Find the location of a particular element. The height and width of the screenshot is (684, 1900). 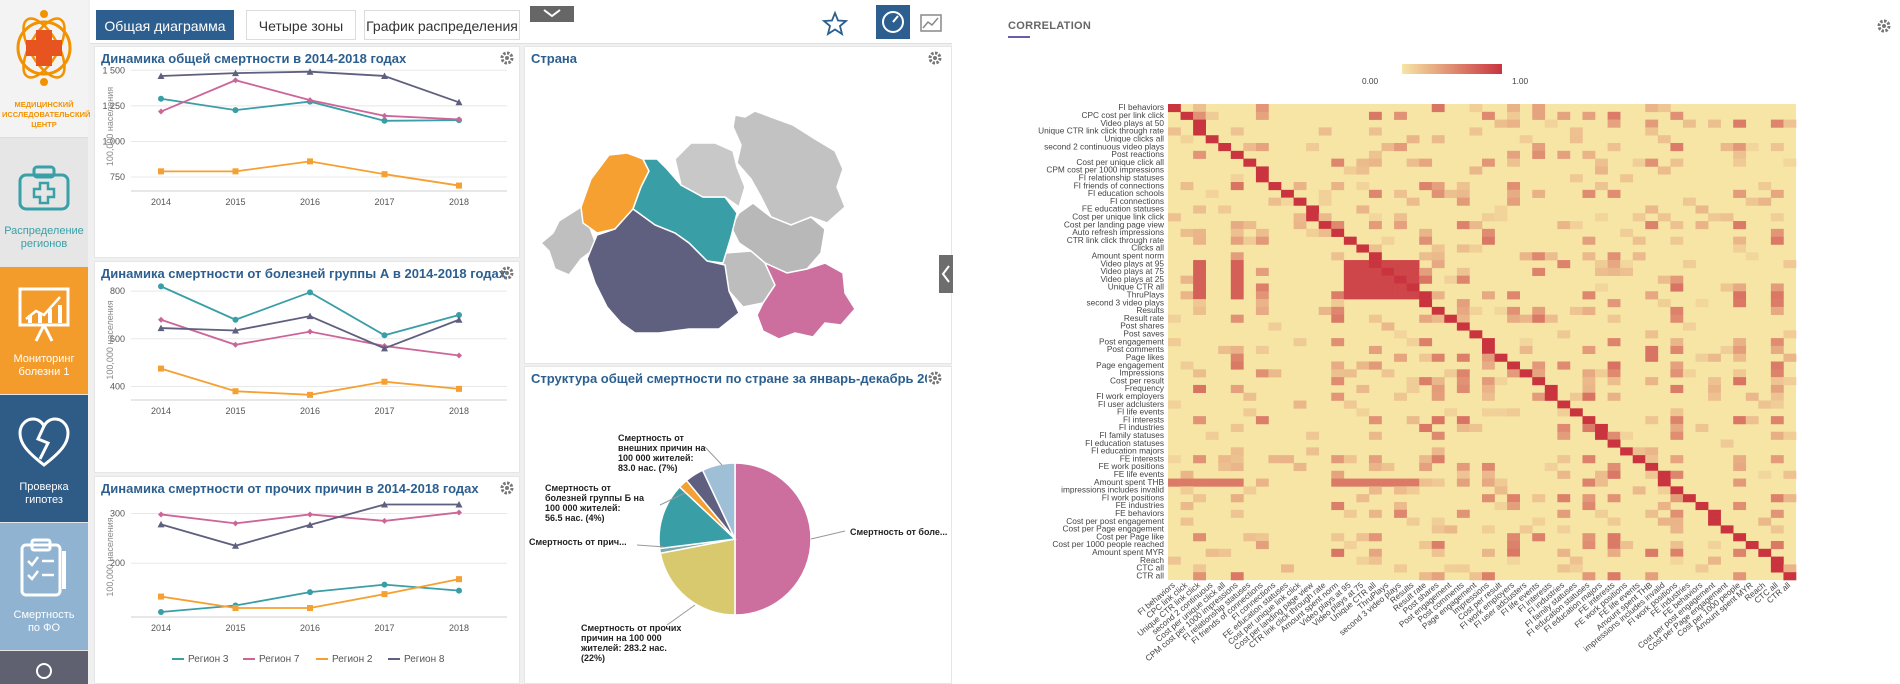

logo: МЕДИЦИНСКИЙ ИССЛЕДОВАТЕЛЬСКИЙ ЦЕНТР is located at coordinates (45, 69).